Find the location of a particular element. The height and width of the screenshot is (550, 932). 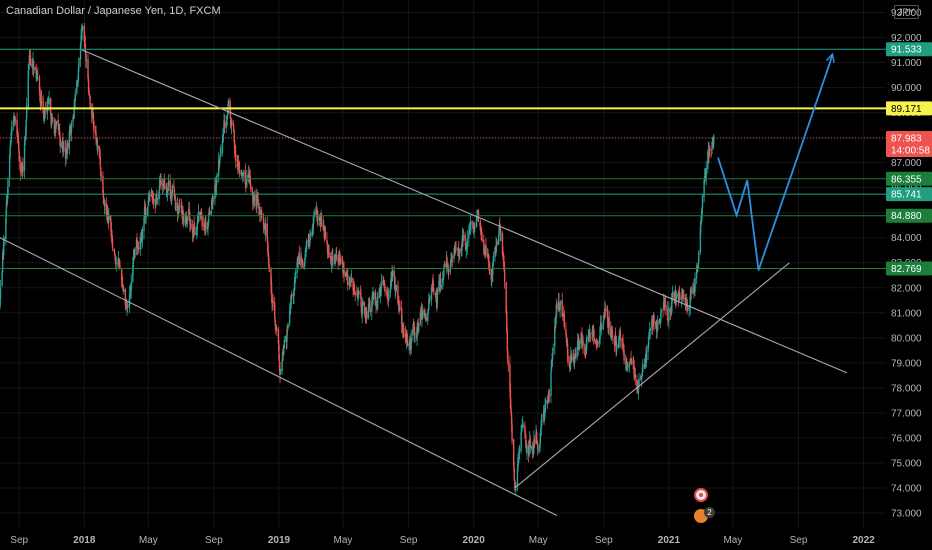

currency-button: JPY is located at coordinates (906, 12).